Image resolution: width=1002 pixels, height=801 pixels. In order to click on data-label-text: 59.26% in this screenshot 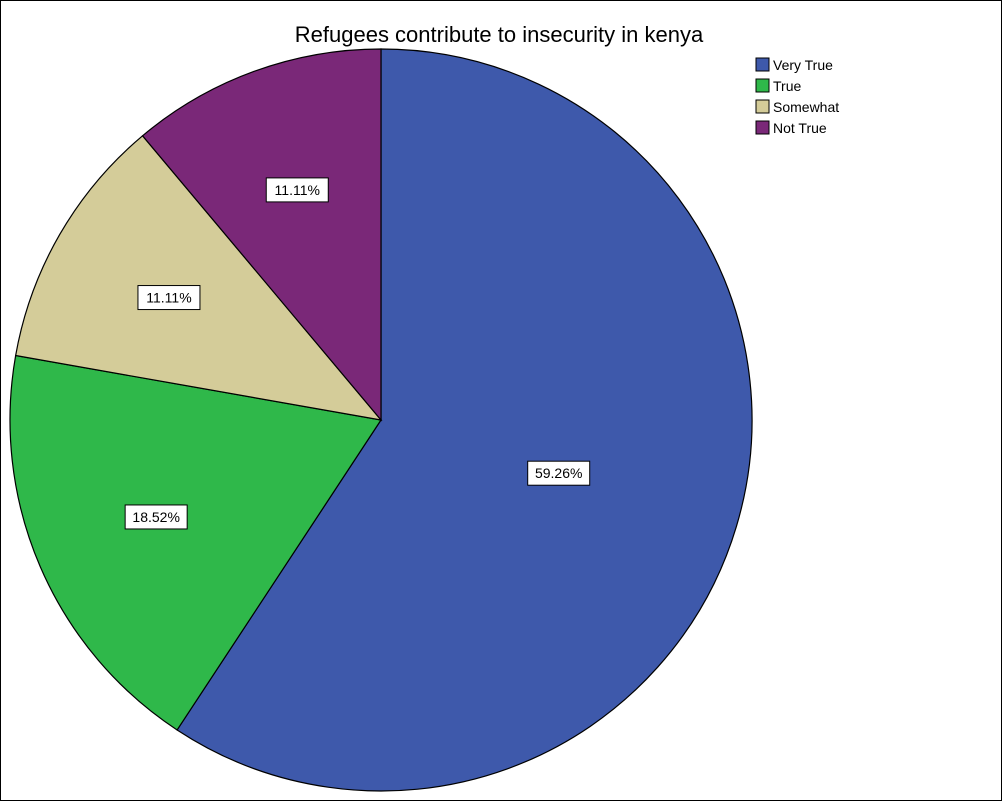, I will do `click(558, 473)`.